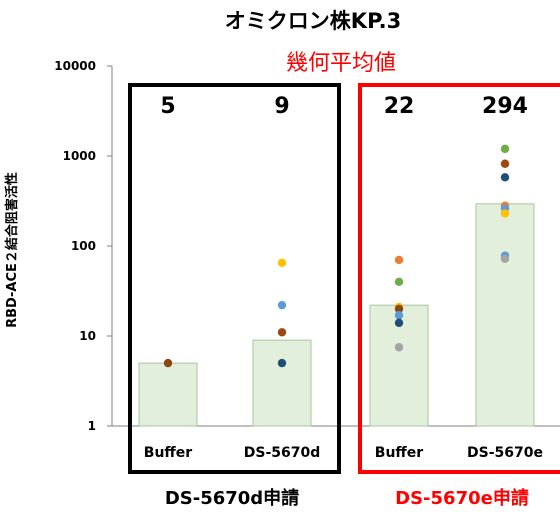  Describe the element at coordinates (399, 106) in the screenshot. I see `data-label: 22` at that location.